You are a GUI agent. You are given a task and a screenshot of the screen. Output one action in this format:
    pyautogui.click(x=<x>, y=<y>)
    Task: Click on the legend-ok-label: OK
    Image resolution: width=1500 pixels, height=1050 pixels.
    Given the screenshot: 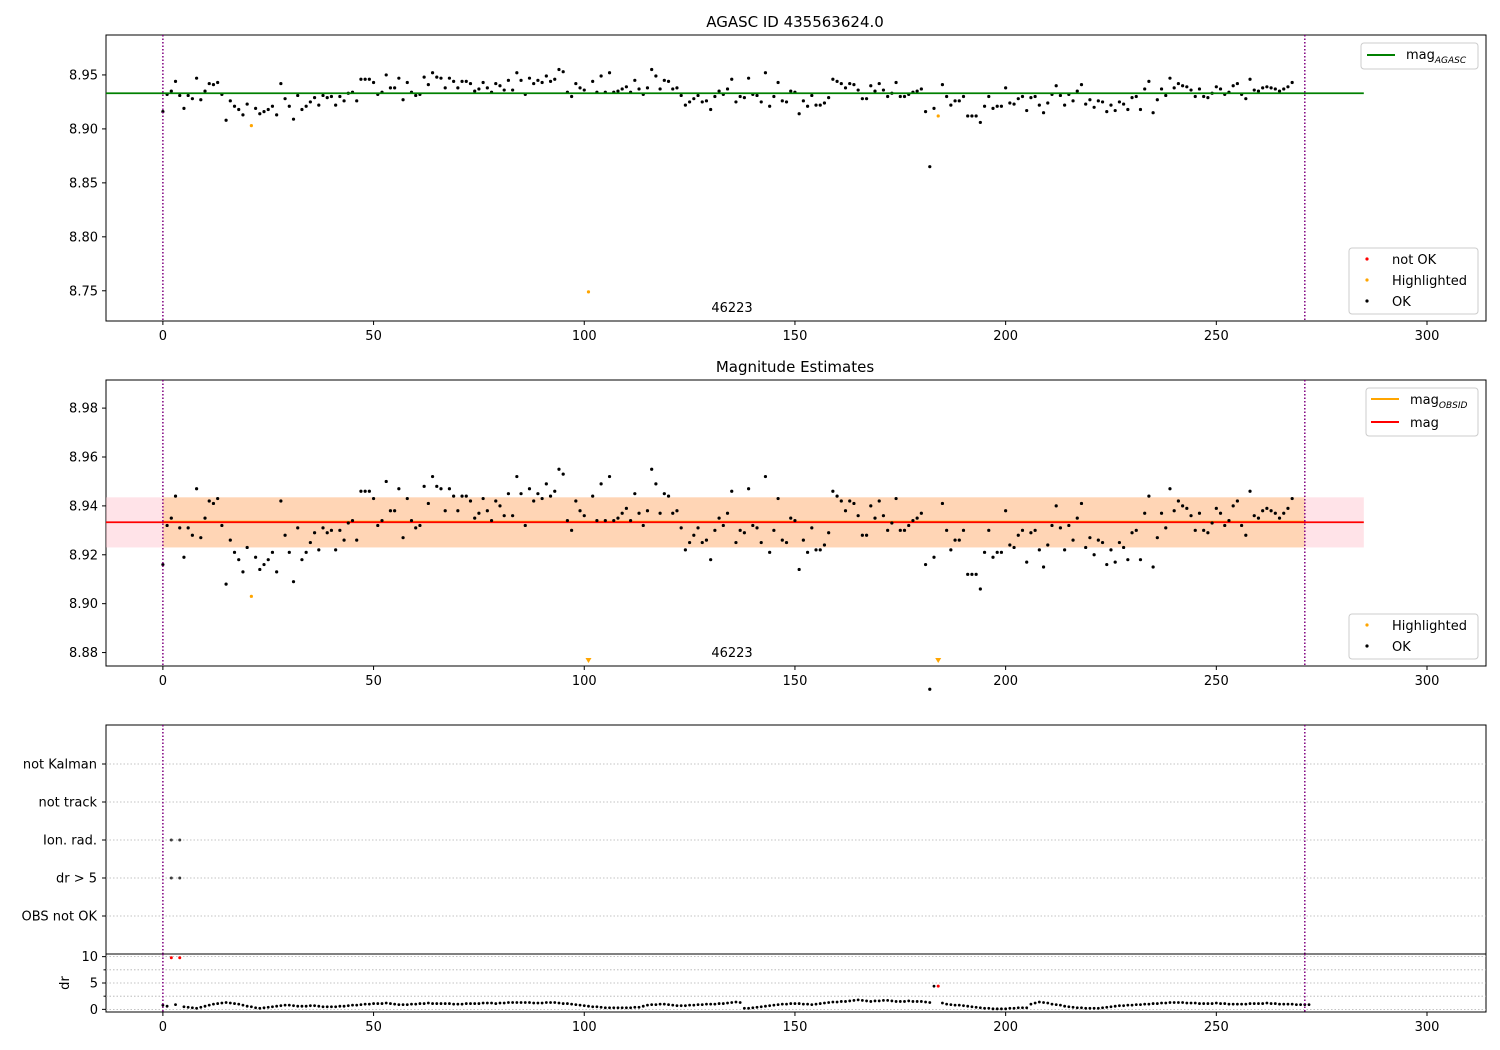 What is the action you would take?
    pyautogui.click(x=1401, y=302)
    